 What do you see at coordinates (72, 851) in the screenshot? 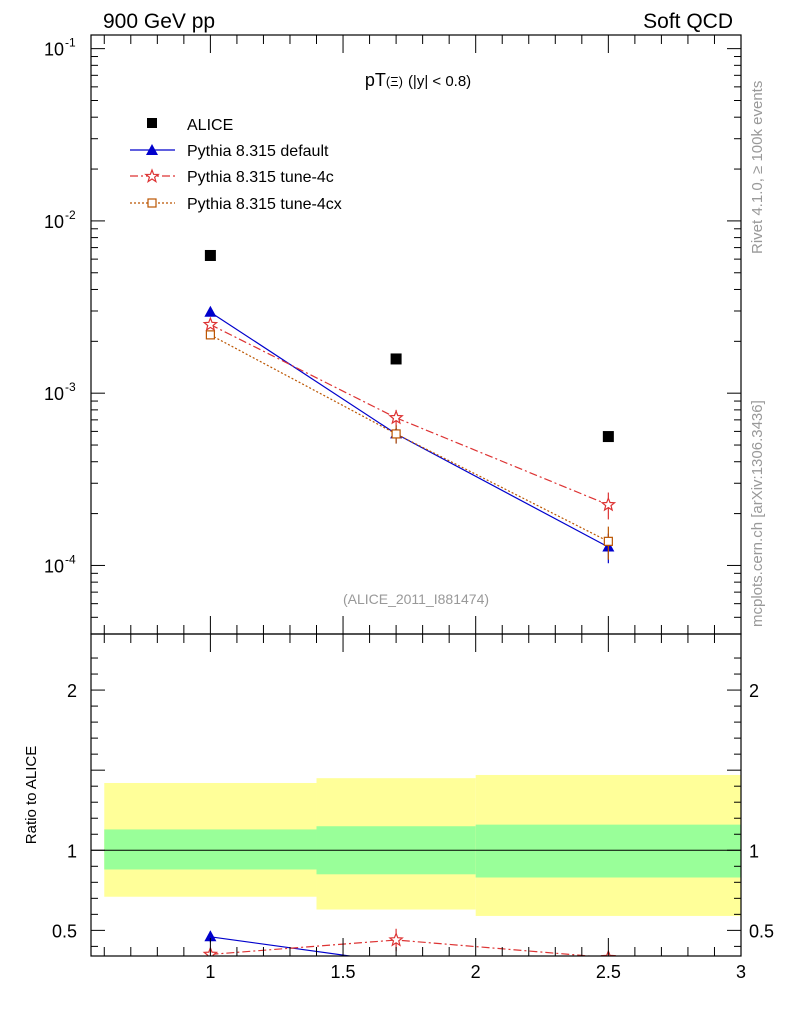
I see `ratio-ytick-label-left-1: 1` at bounding box center [72, 851].